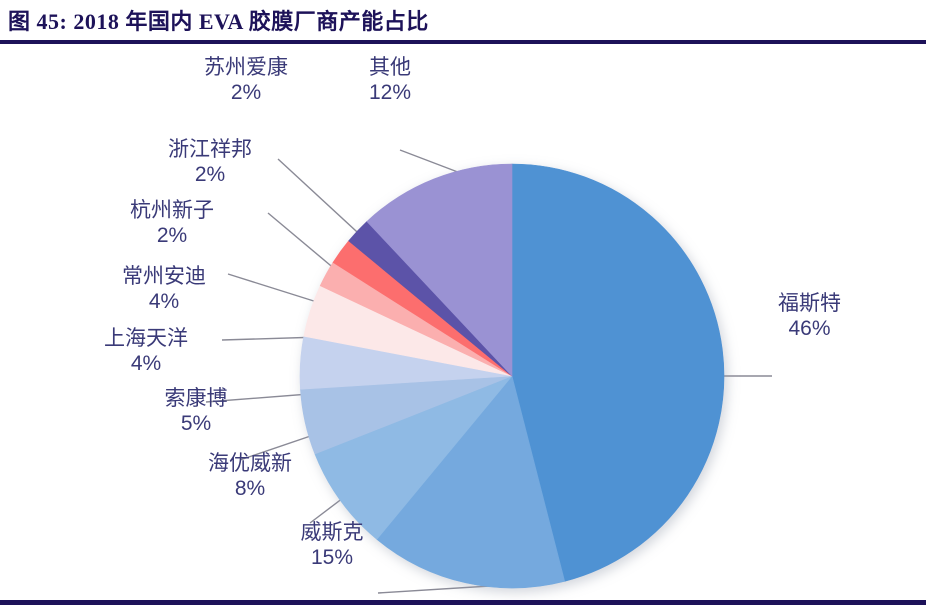  Describe the element at coordinates (332, 557) in the screenshot. I see `pie-label-weisike-value: 15%` at that location.